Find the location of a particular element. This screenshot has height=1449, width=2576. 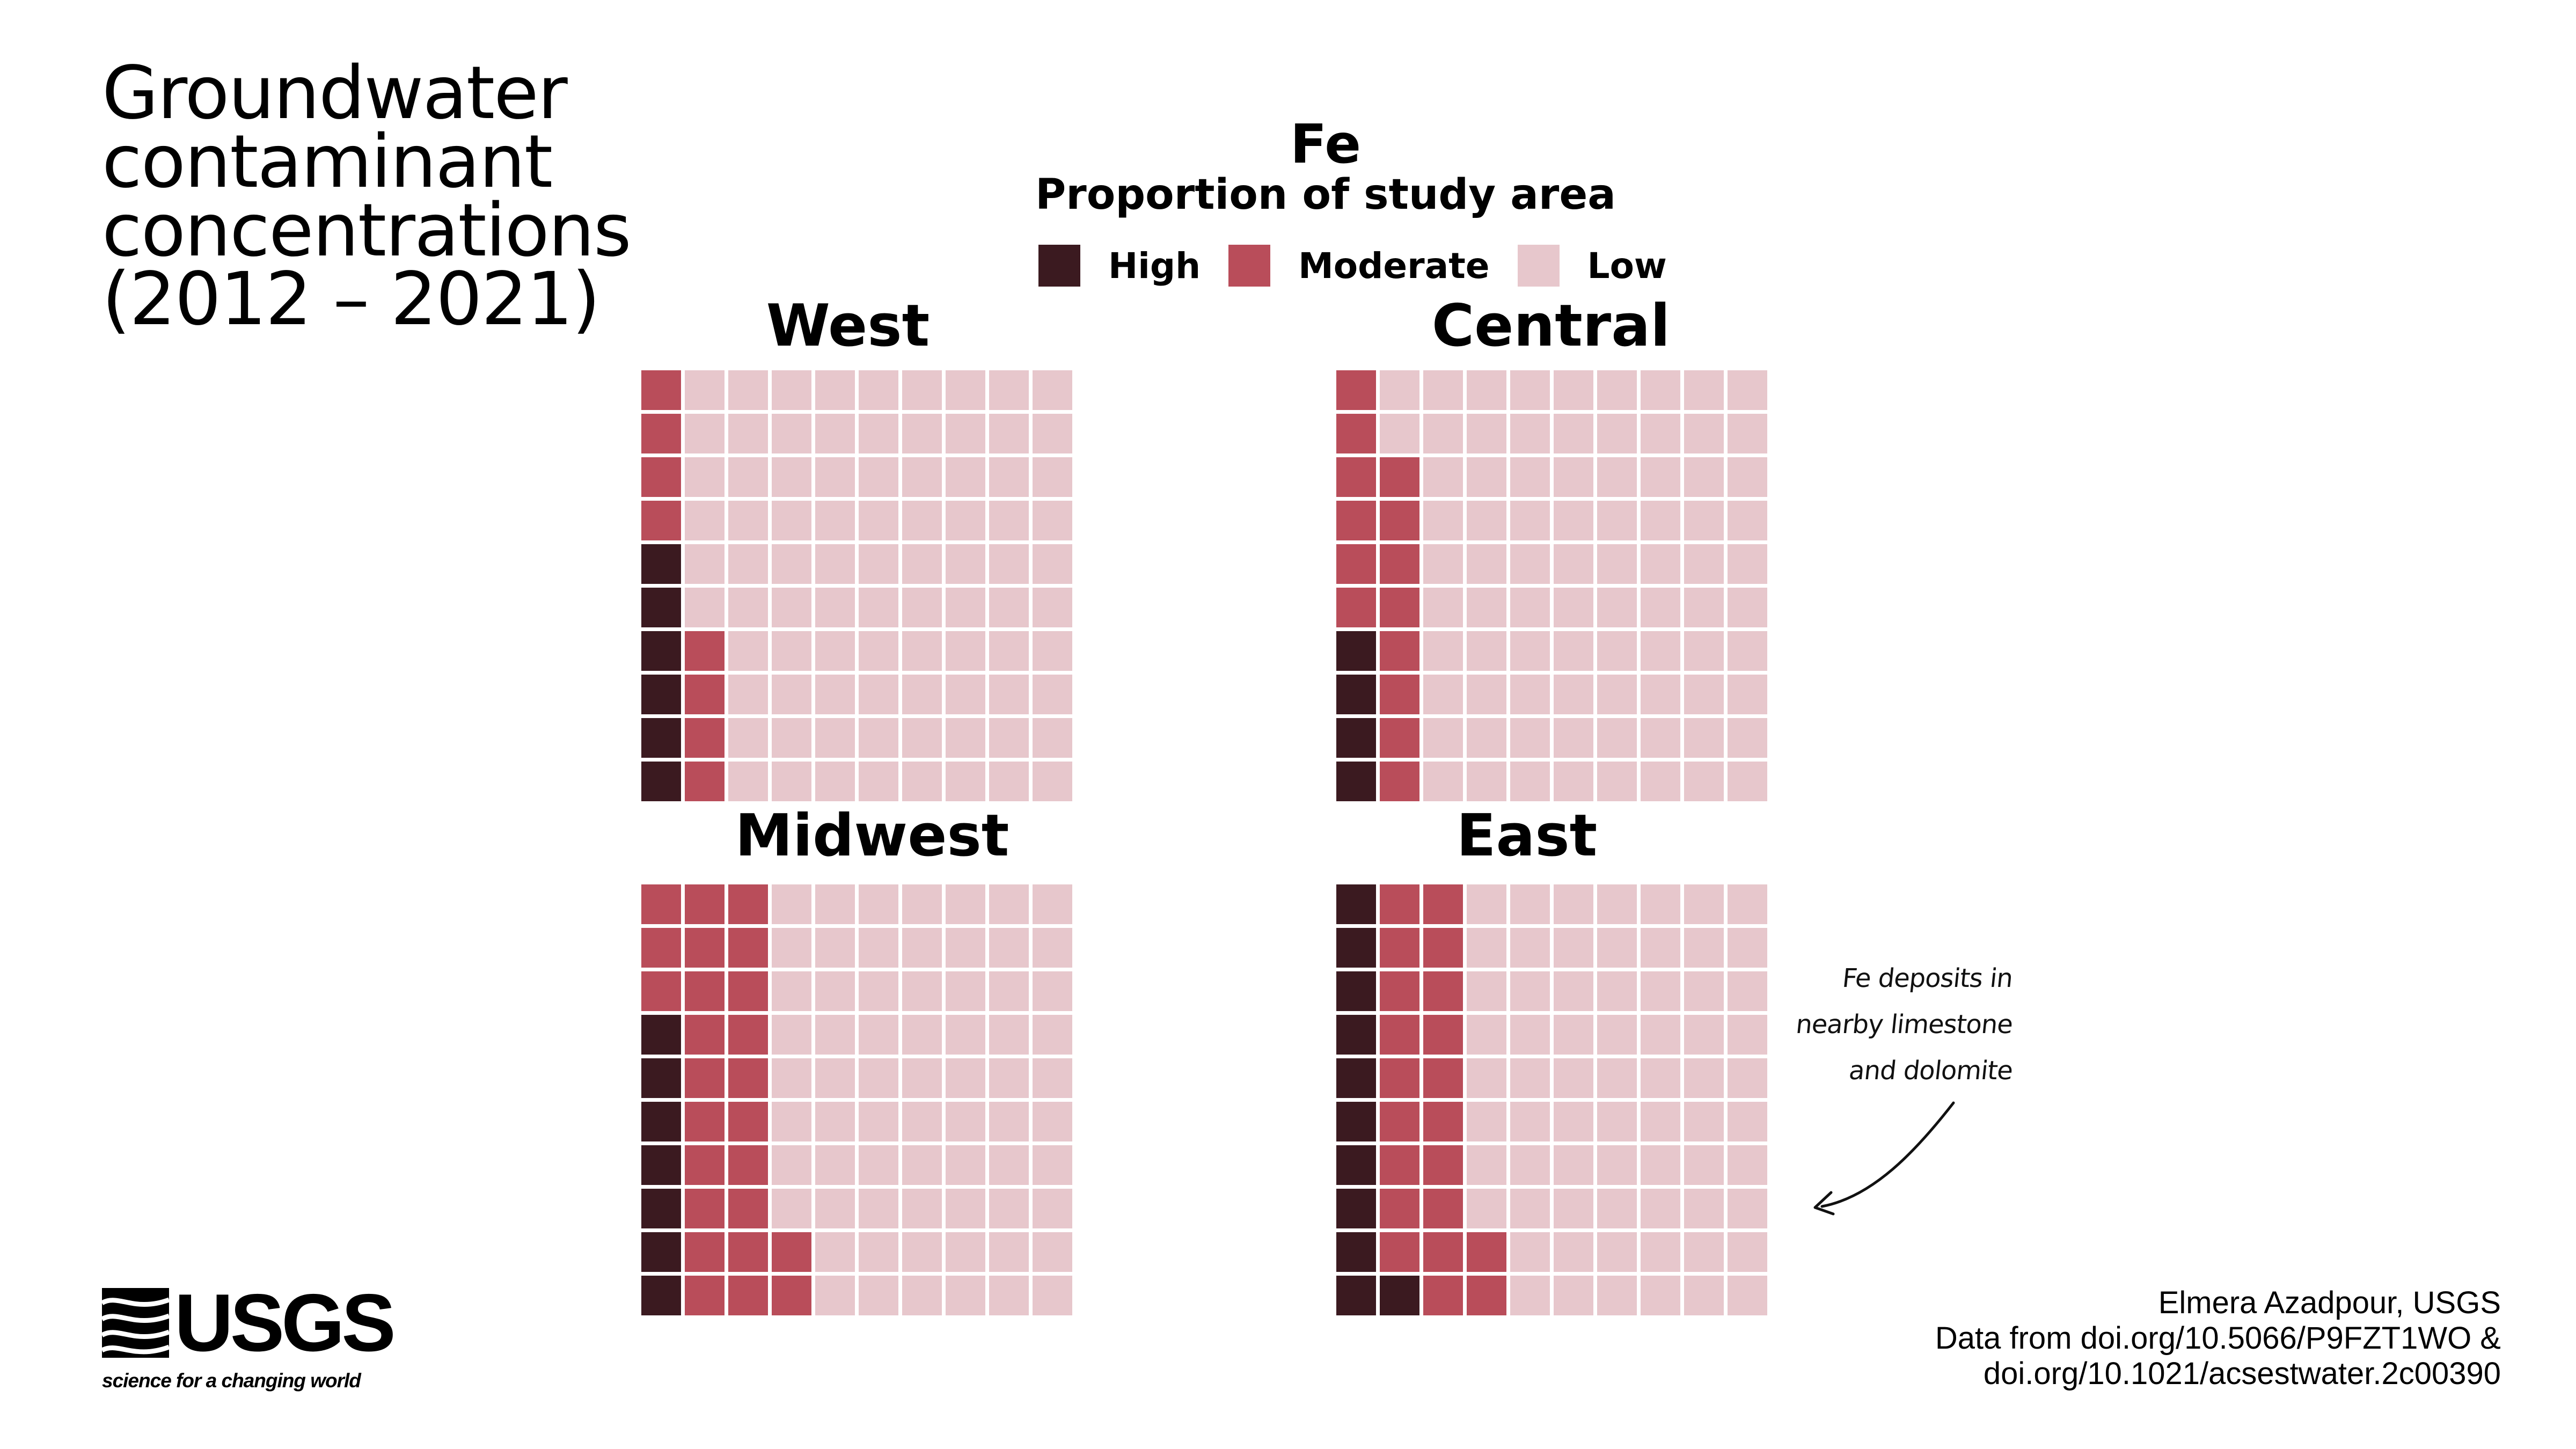

panel-title-central: Central is located at coordinates (1551, 326).